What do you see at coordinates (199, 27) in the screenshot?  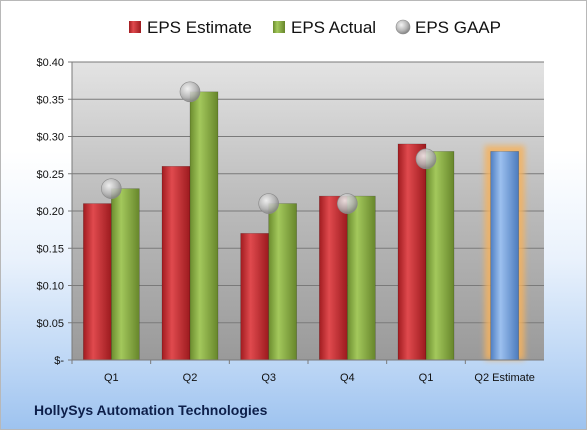 I see `legend-label: EPS Estimate` at bounding box center [199, 27].